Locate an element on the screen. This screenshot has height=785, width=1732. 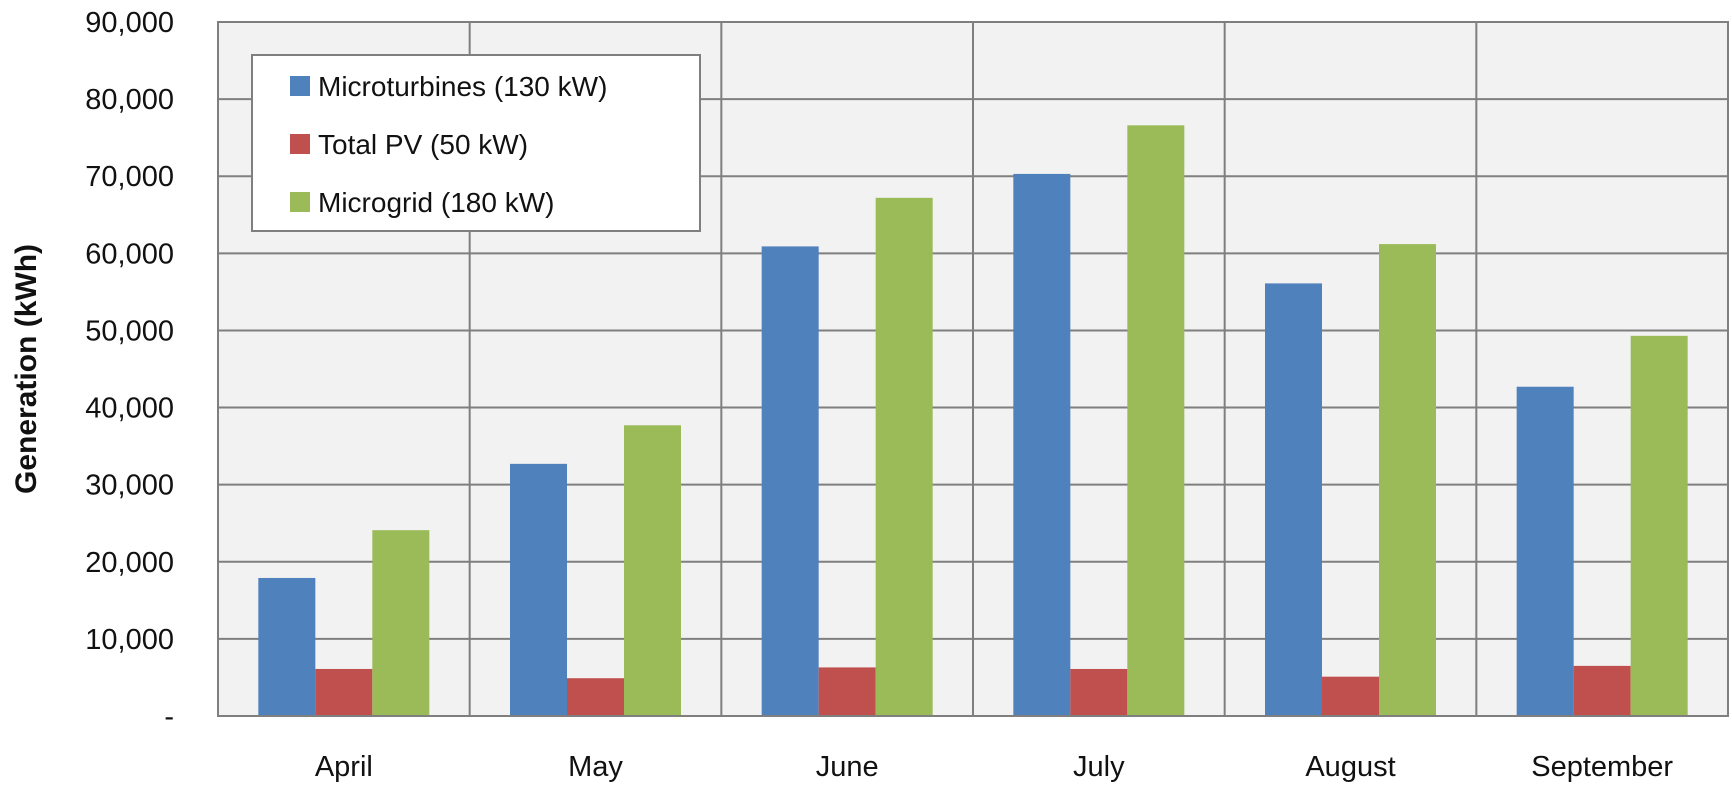
y-tick-label: 20,000 is located at coordinates (129, 563).